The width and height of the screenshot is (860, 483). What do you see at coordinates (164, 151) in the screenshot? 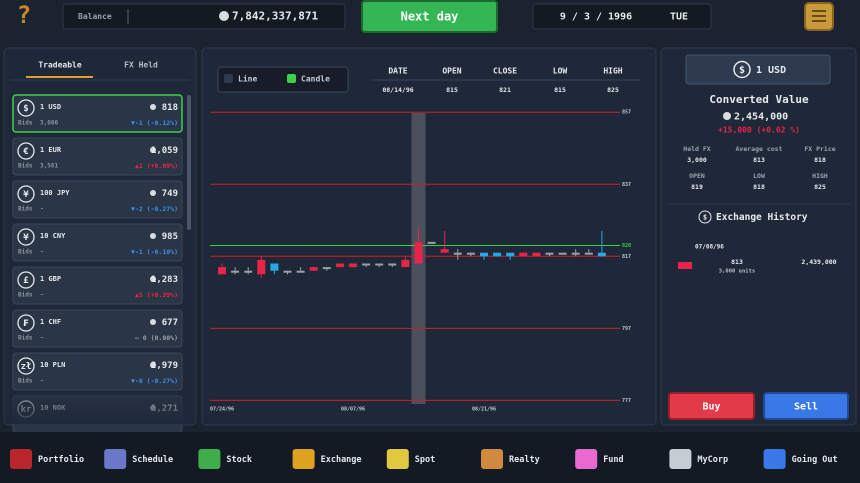
I see `price: 1,059` at bounding box center [164, 151].